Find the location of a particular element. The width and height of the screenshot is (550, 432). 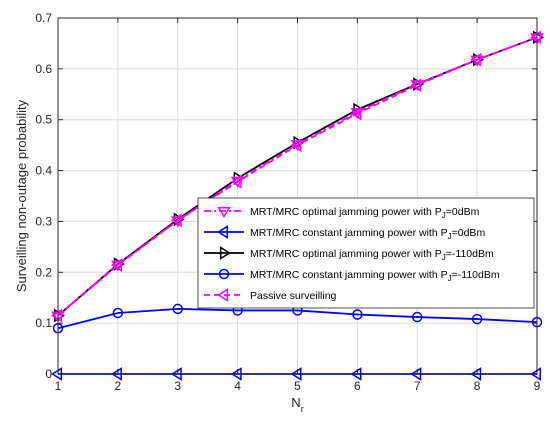

x-tick-label: 1 is located at coordinates (58, 386).